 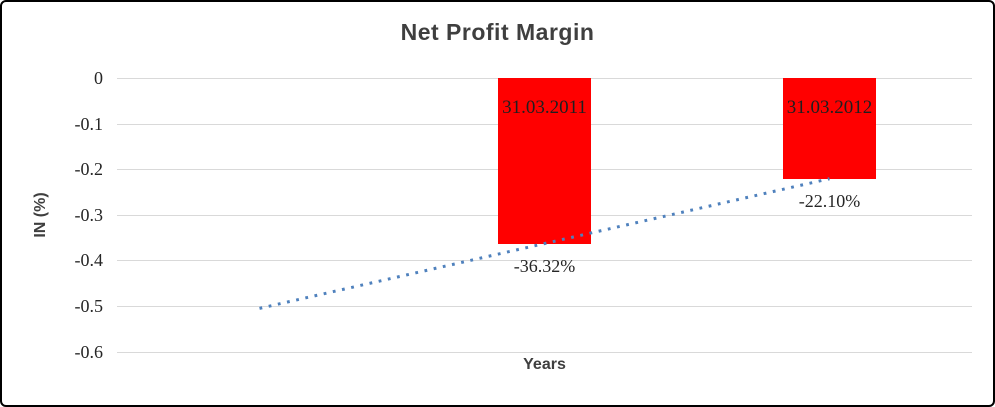 I want to click on y-tick-label: -0.4, so click(x=89, y=260).